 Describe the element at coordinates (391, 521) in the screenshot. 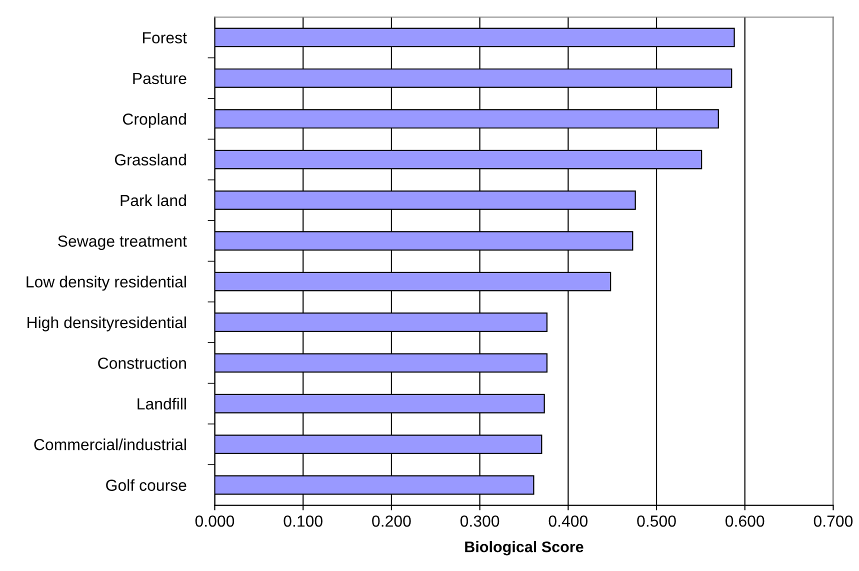

I see `x-tick-label: 0.200` at that location.